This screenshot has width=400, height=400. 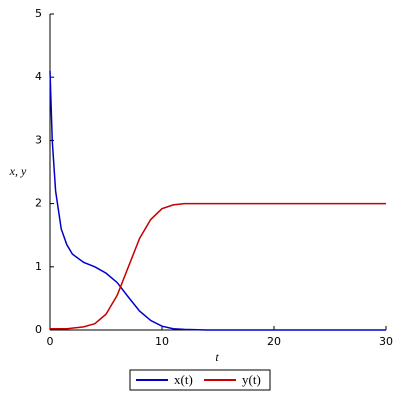 What do you see at coordinates (38, 203) in the screenshot?
I see `y-tick-label: 2` at bounding box center [38, 203].